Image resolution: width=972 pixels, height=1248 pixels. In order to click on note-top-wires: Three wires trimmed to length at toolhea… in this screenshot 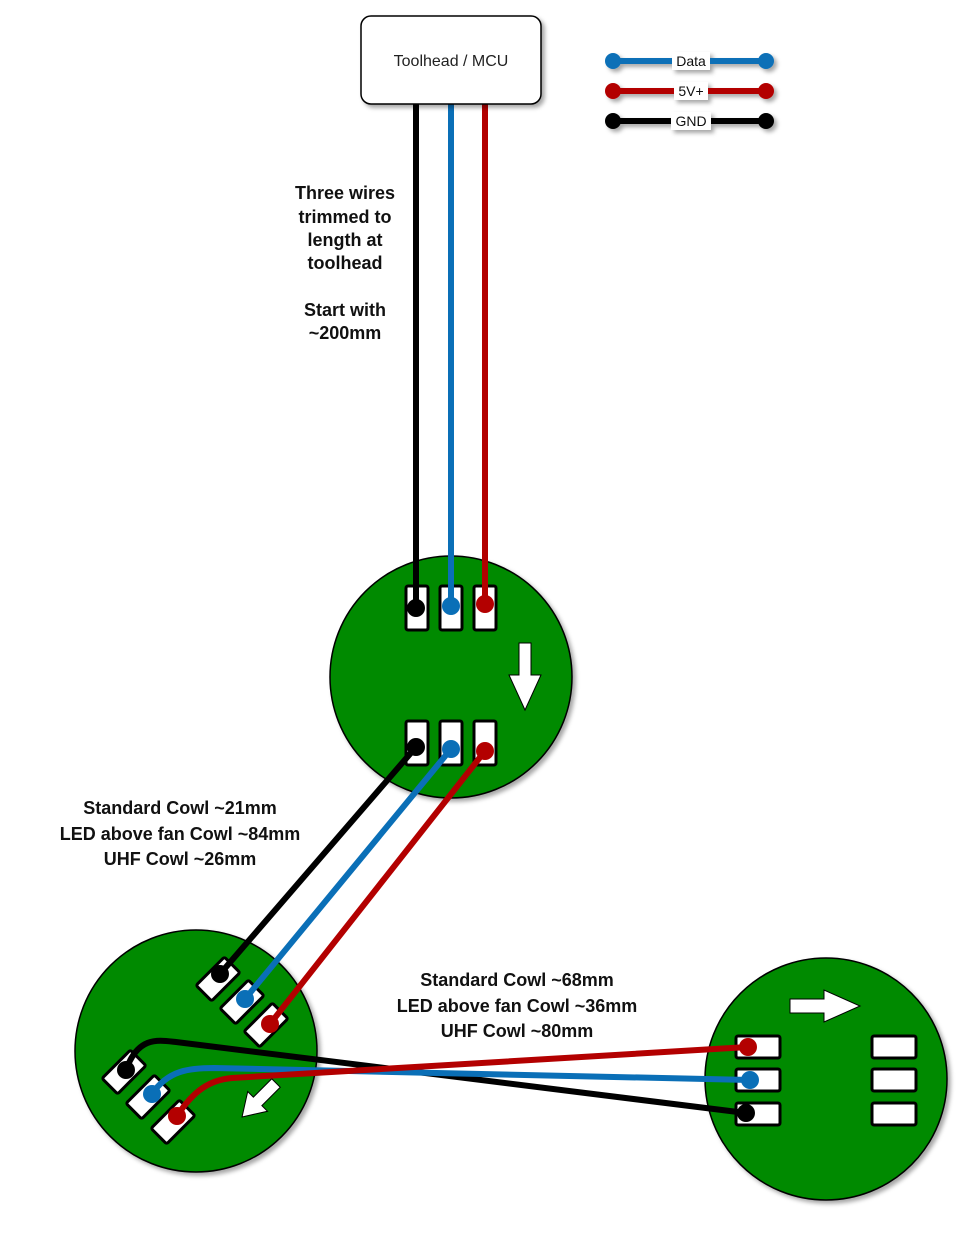, I will do `click(345, 263)`.